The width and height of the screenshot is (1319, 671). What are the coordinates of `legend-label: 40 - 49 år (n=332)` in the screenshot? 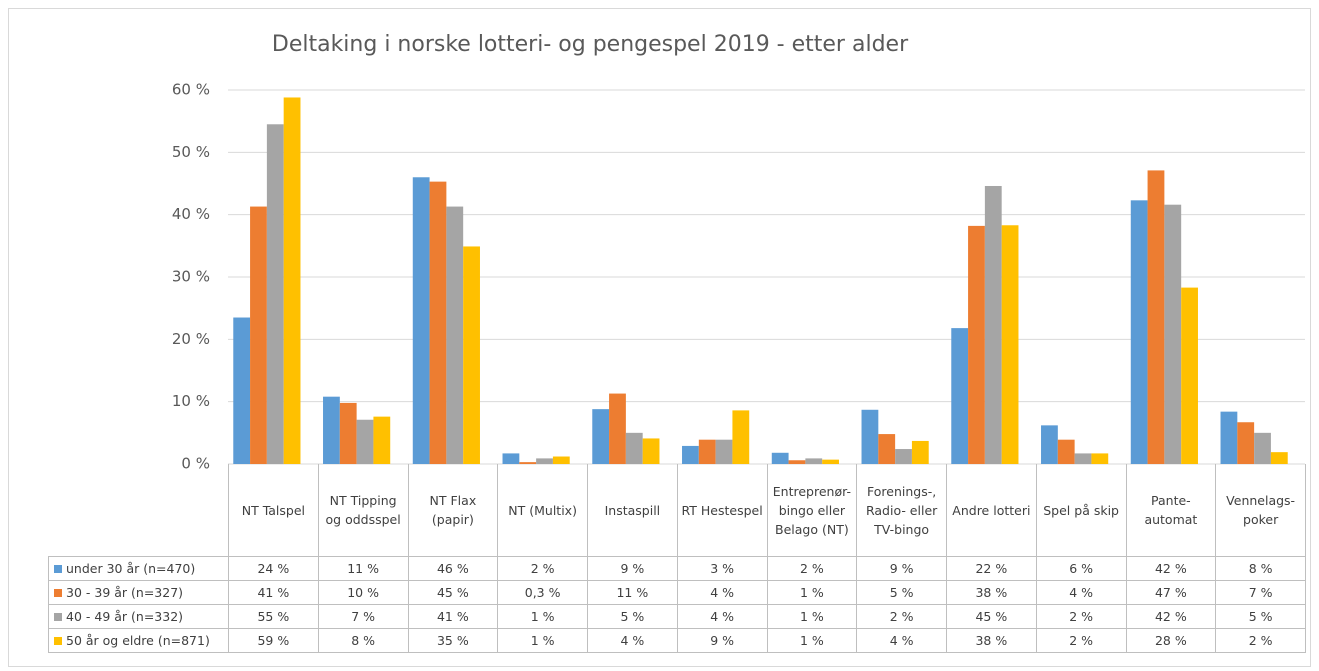 It's located at (125, 616).